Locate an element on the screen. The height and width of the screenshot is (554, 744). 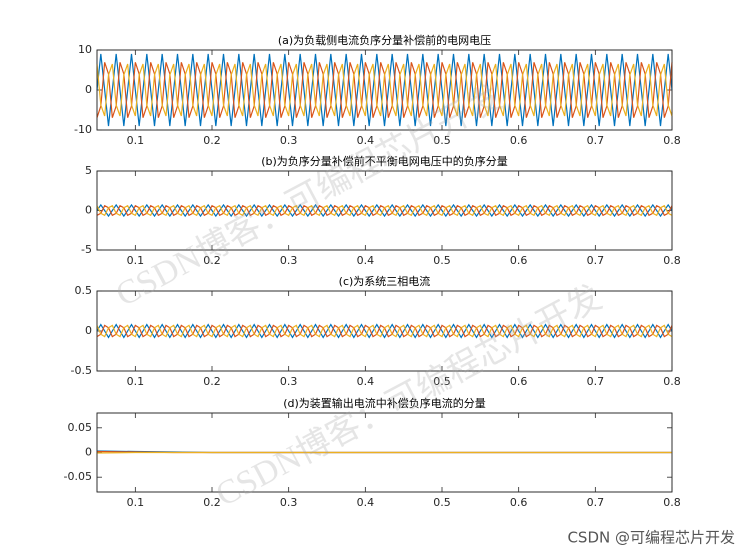
y-tick-label: -0.5 is located at coordinates (81, 370).